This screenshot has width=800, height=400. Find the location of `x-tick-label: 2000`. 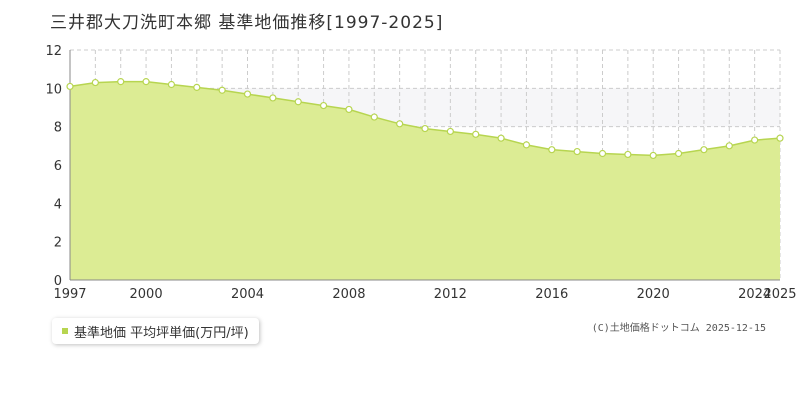

x-tick-label: 2000 is located at coordinates (146, 294).